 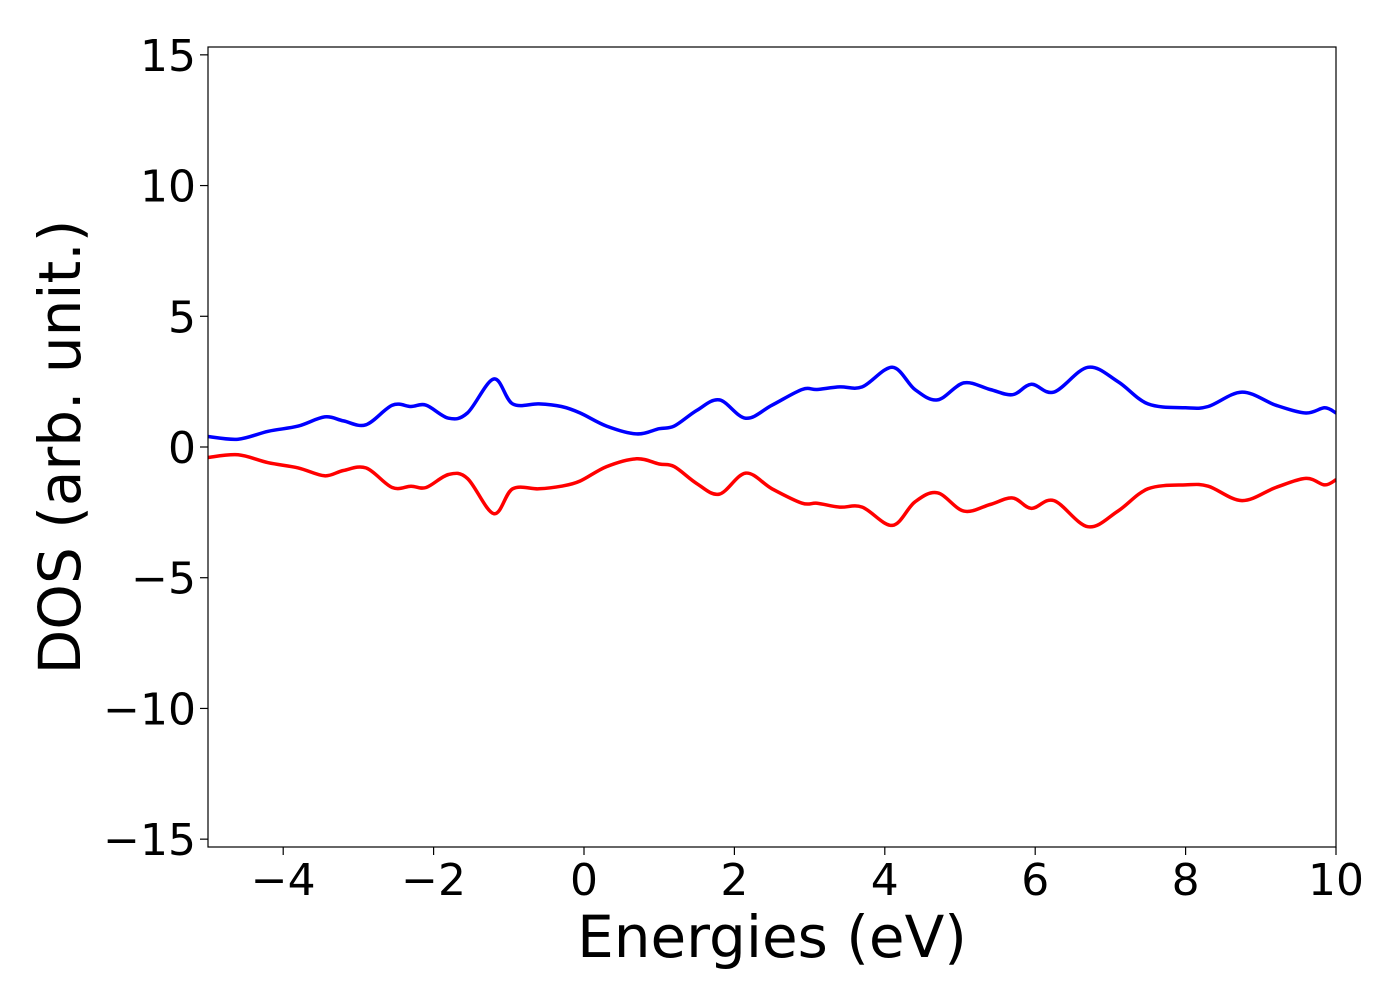 I want to click on x-tick-label: −4, so click(x=283, y=880).